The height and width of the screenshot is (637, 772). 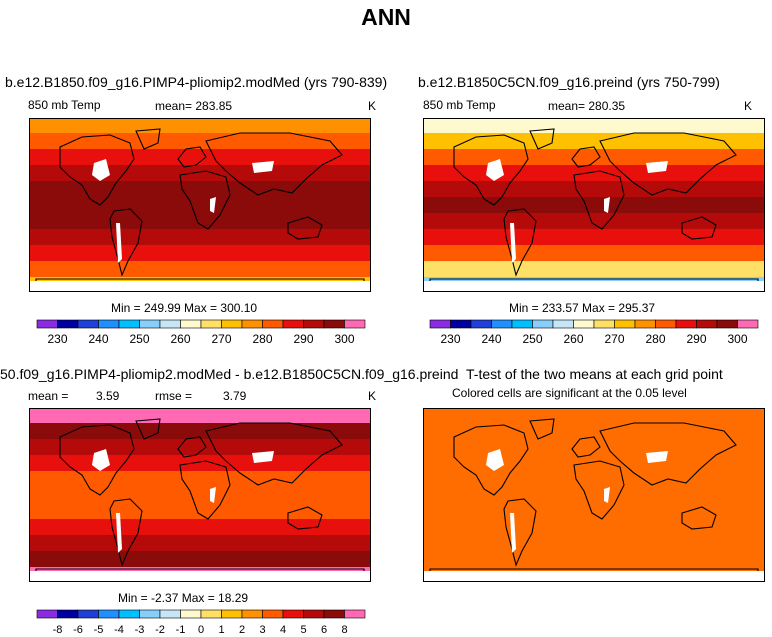 I want to click on panel2-map, so click(x=594, y=205).